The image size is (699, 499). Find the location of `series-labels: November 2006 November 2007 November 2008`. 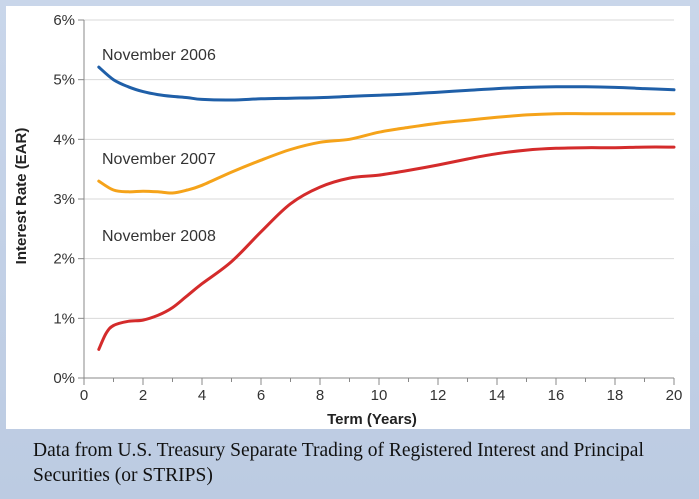

series-labels: November 2006 November 2007 November 2008 is located at coordinates (159, 146).